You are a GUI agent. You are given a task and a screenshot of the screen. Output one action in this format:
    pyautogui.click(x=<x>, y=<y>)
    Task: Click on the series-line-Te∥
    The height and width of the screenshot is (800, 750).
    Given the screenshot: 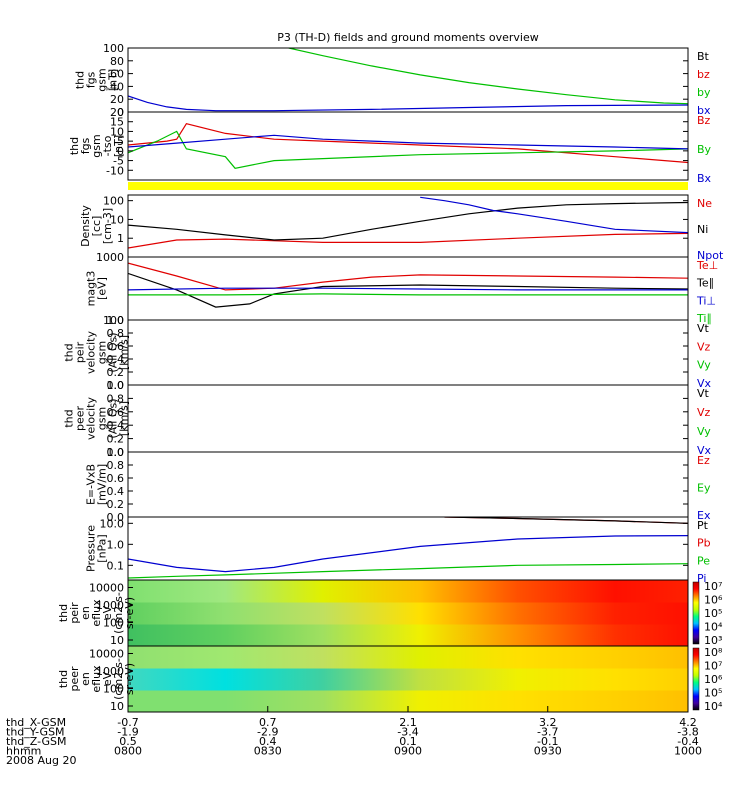 What is the action you would take?
    pyautogui.click(x=408, y=290)
    